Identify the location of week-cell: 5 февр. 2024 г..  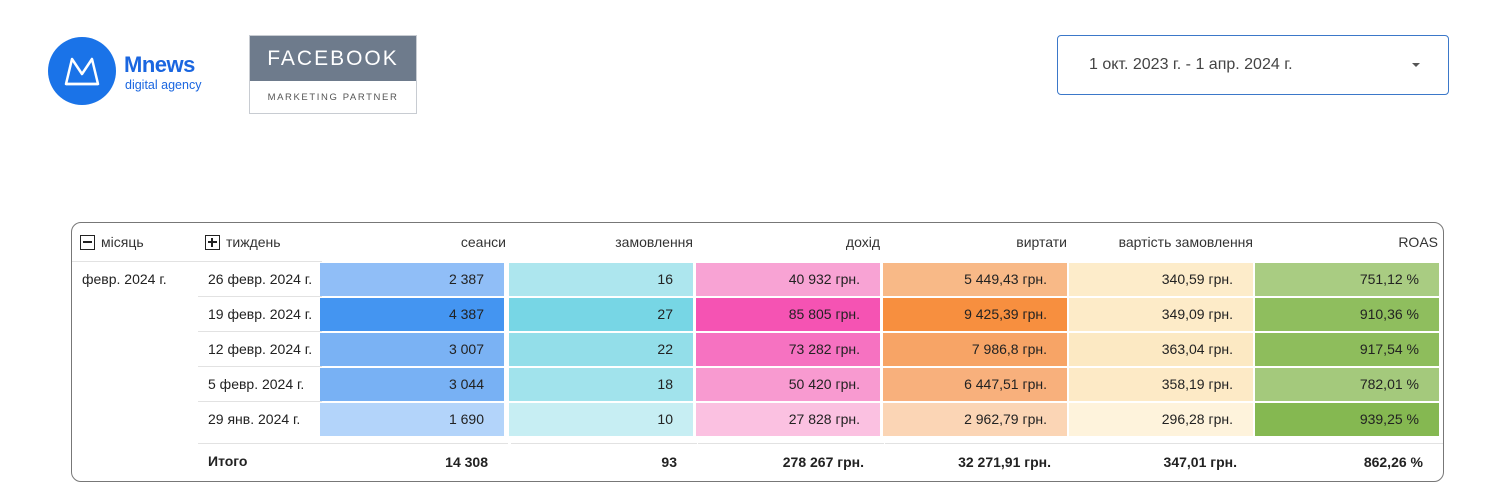
(260, 383).